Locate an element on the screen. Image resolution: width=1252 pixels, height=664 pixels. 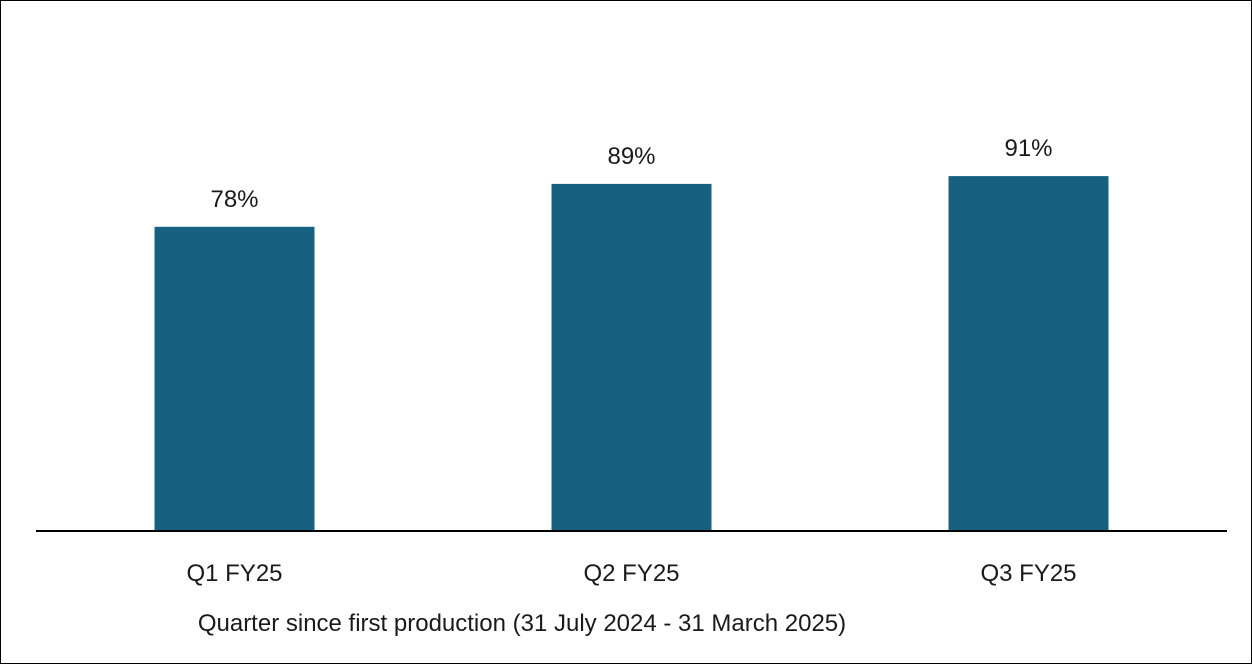
x-tick-label-q3-fy25: Q3 FY25 is located at coordinates (1028, 573).